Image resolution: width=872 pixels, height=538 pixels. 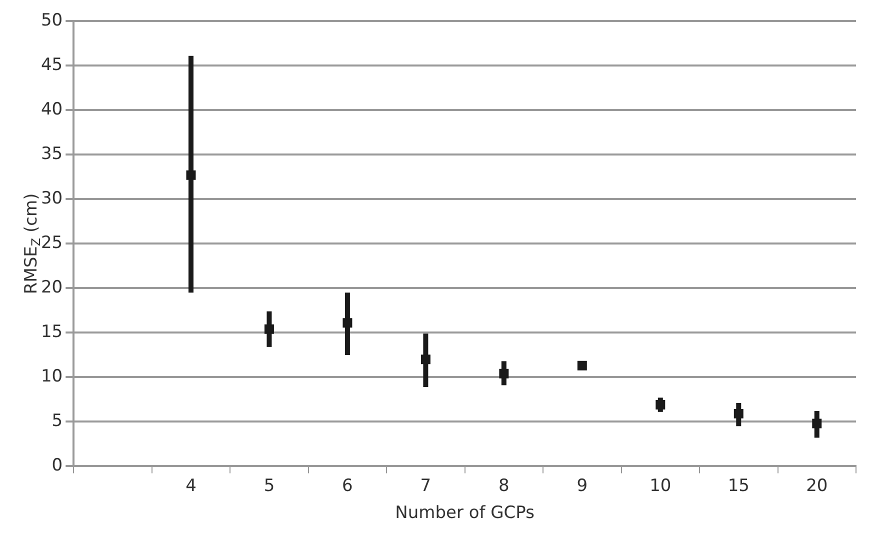 What do you see at coordinates (817, 486) in the screenshot?
I see `x-tick-label: 20` at bounding box center [817, 486].